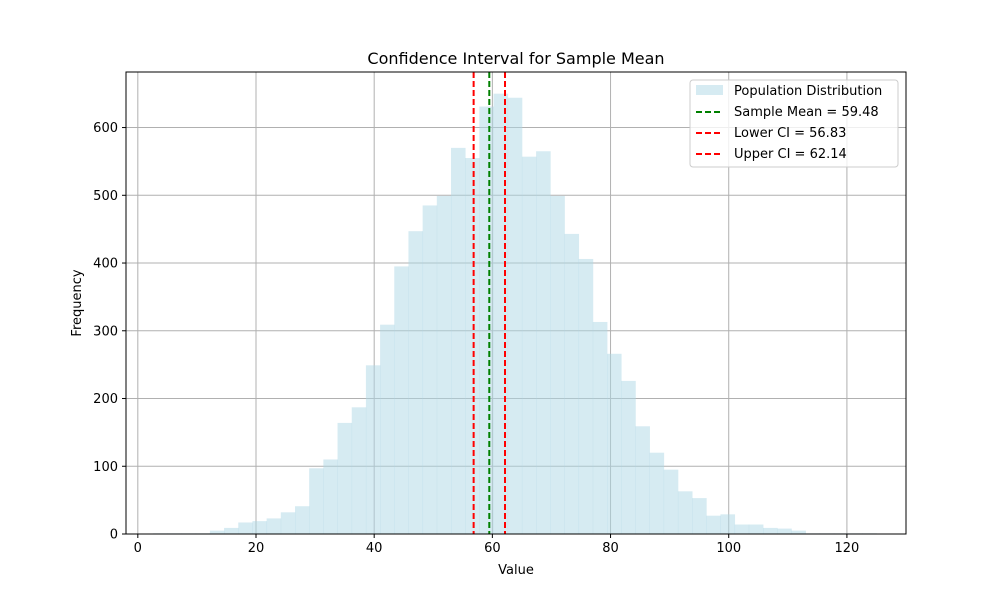 This screenshot has width=1006, height=600. What do you see at coordinates (105, 264) in the screenshot?
I see `y-tick-label: 400` at bounding box center [105, 264].